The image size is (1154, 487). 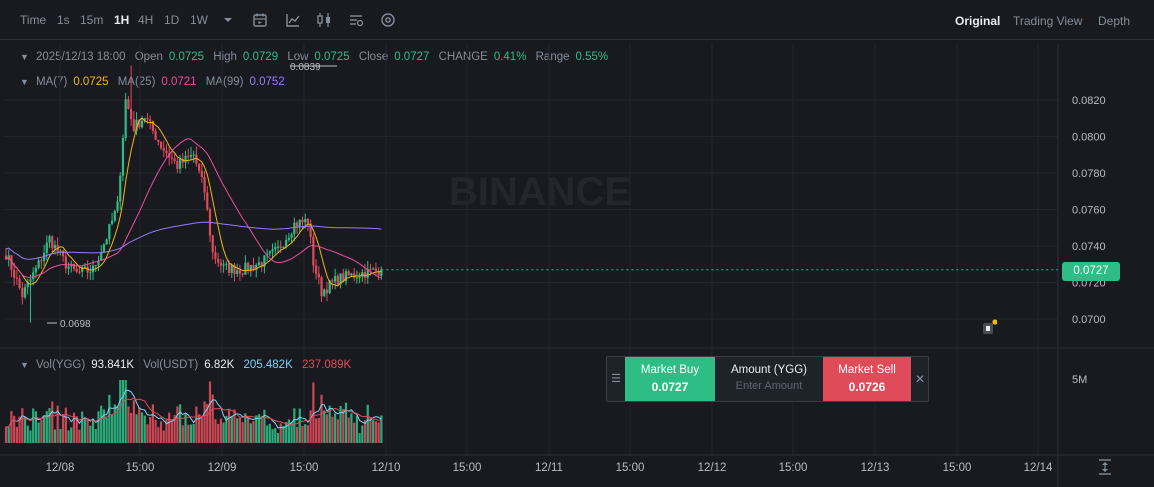 What do you see at coordinates (467, 468) in the screenshot?
I see `time-axis-label: 15:00` at bounding box center [467, 468].